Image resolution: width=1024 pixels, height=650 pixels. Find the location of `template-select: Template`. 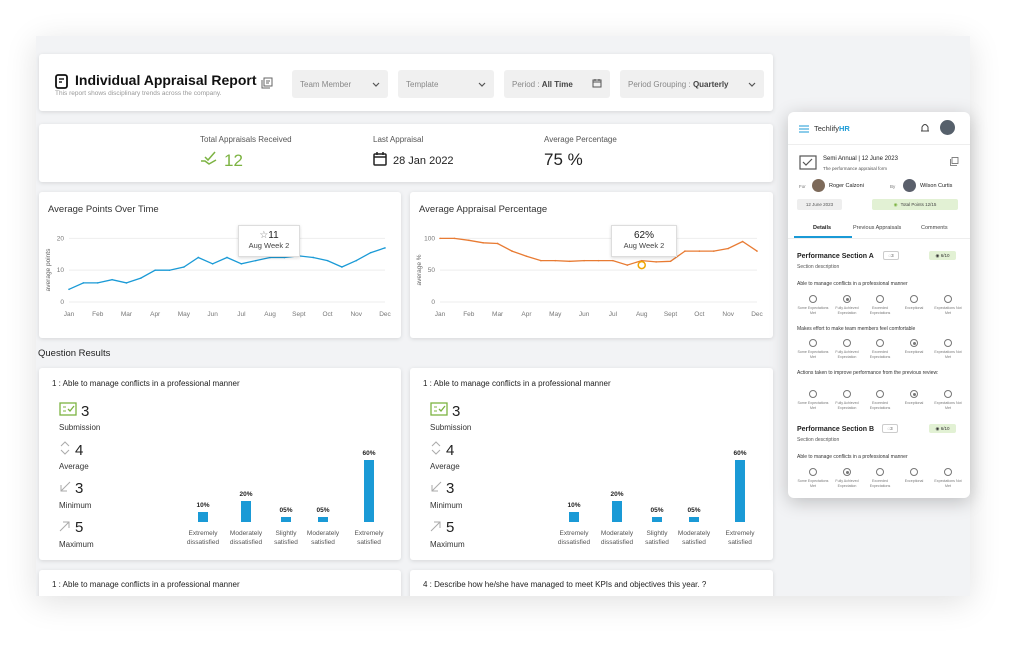

template-select: Template is located at coordinates (446, 84).